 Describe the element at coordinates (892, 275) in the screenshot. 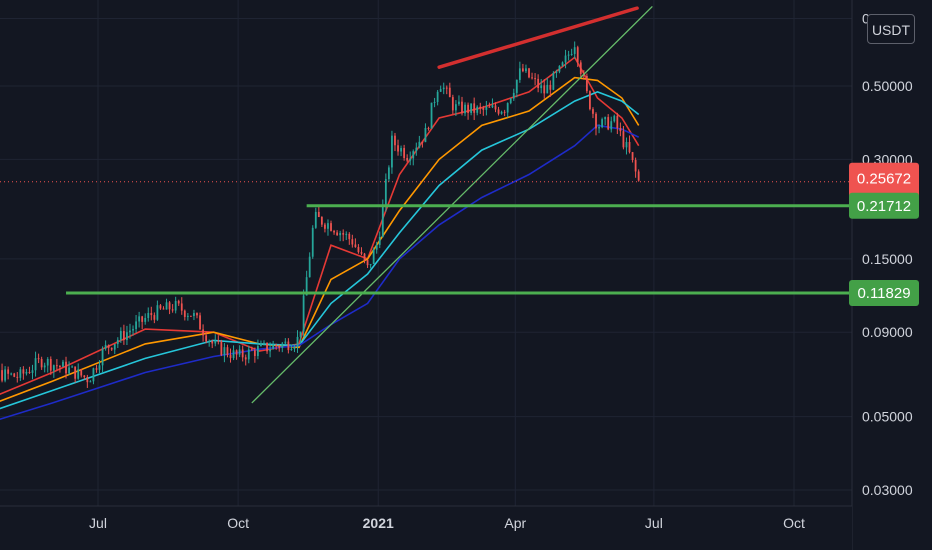

I see `price-axis-panel` at that location.